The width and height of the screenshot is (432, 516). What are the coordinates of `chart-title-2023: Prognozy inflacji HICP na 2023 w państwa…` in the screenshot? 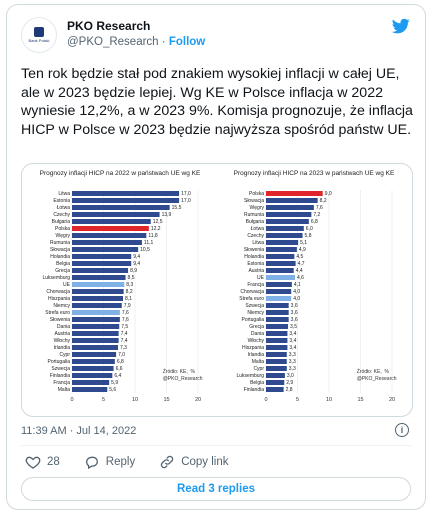 It's located at (314, 173).